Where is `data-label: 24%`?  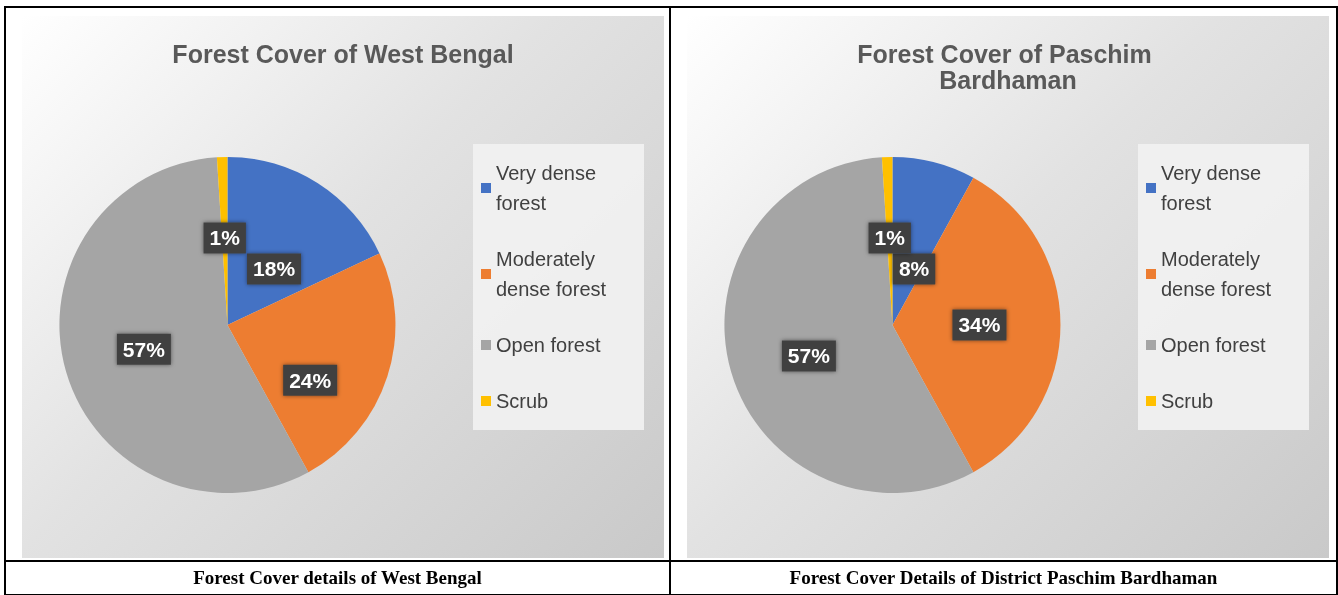
data-label: 24% is located at coordinates (310, 380).